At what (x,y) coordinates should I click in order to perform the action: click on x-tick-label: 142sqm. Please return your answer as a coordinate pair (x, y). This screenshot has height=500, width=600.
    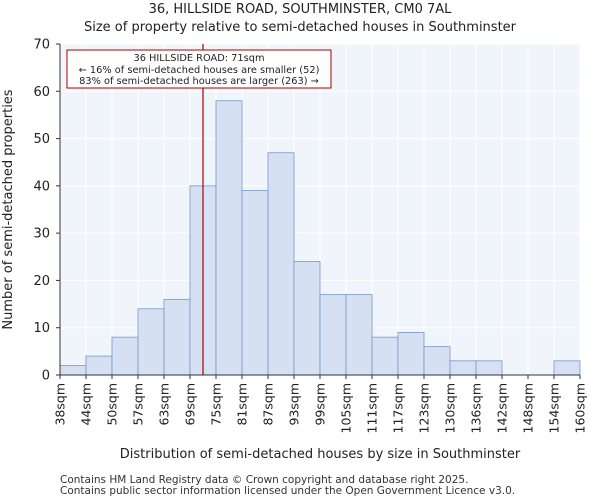
    Looking at the image, I should click on (502, 408).